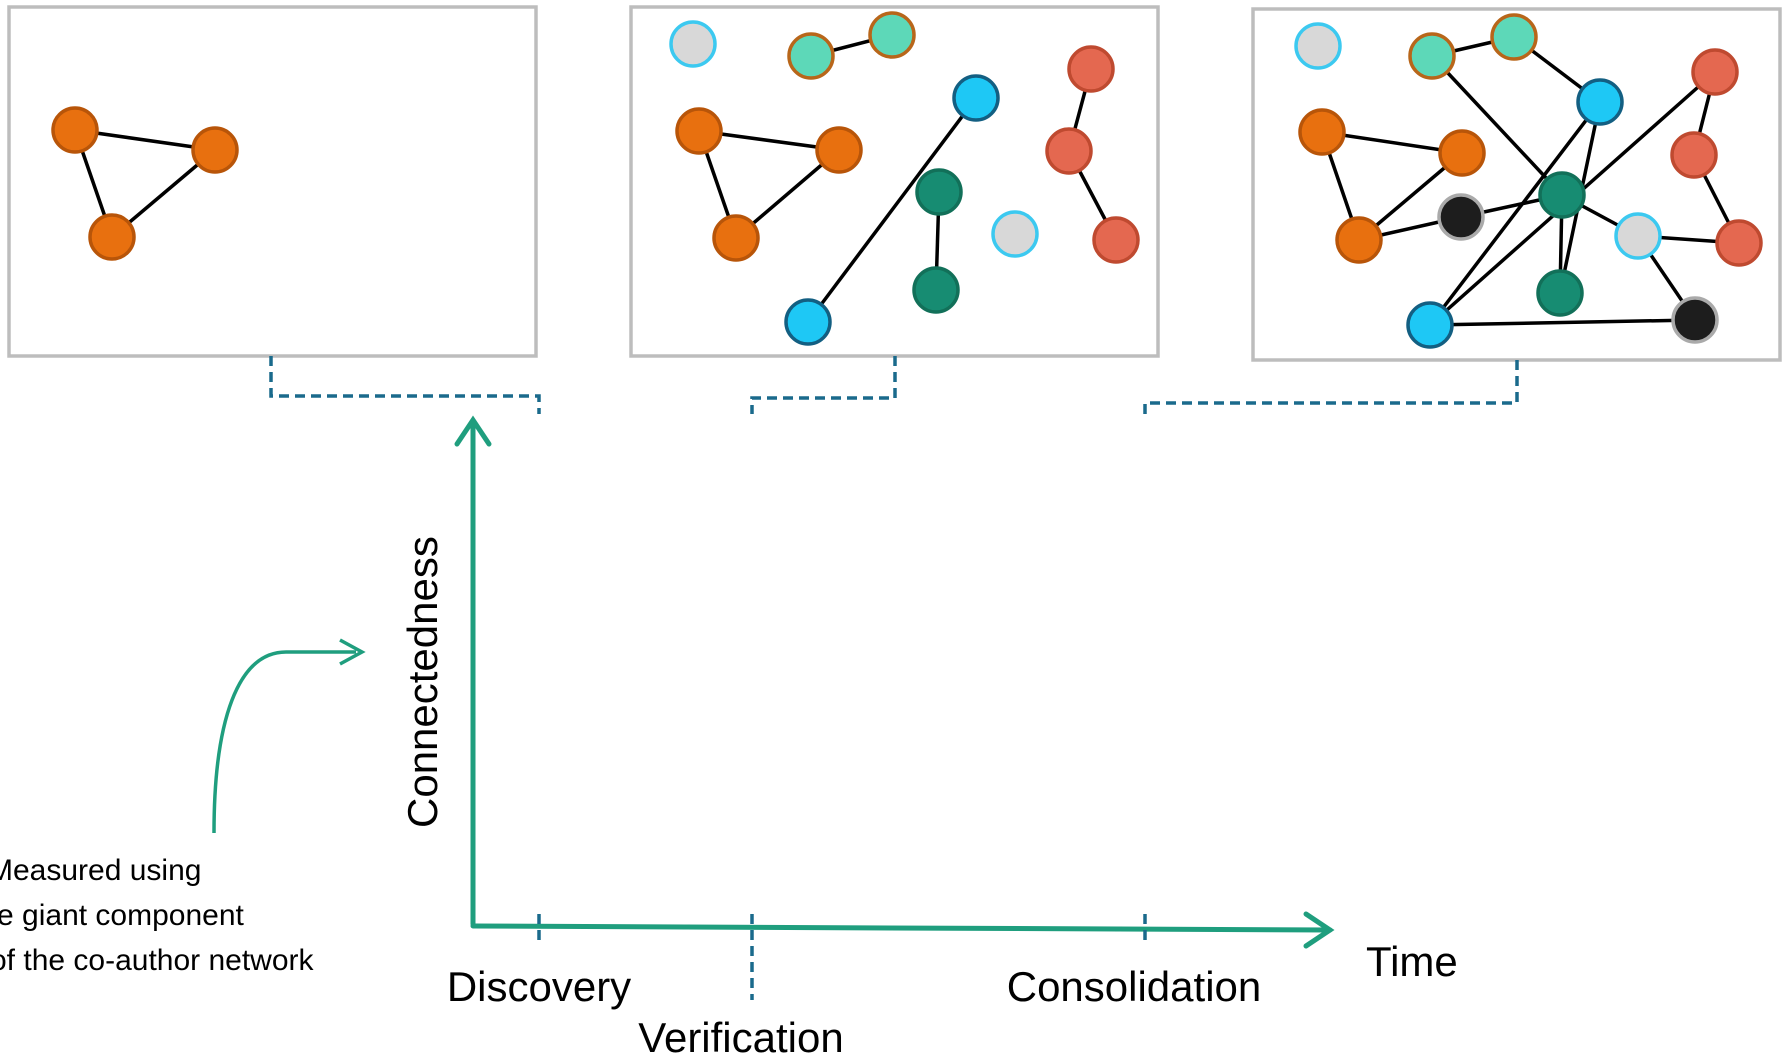  What do you see at coordinates (842, 957) in the screenshot?
I see `phase-ticks` at bounding box center [842, 957].